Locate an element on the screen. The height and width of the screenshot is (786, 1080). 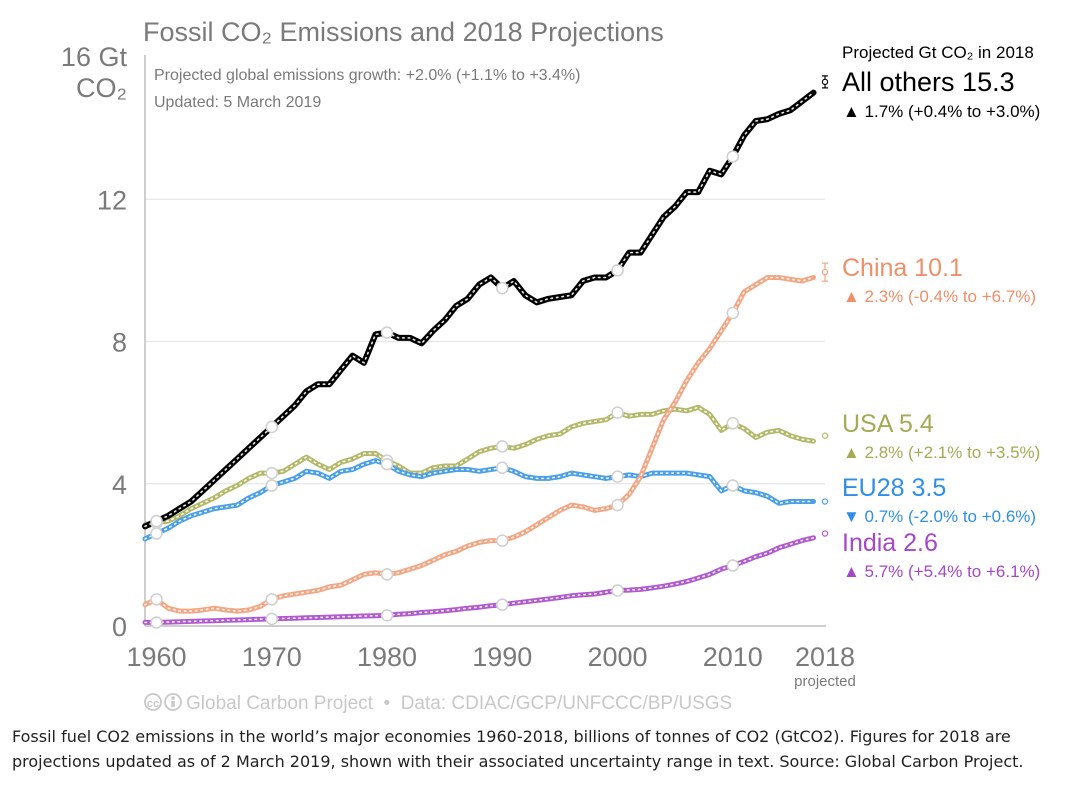
legend-header: Projected Gt CO₂ in 2018 is located at coordinates (938, 52).